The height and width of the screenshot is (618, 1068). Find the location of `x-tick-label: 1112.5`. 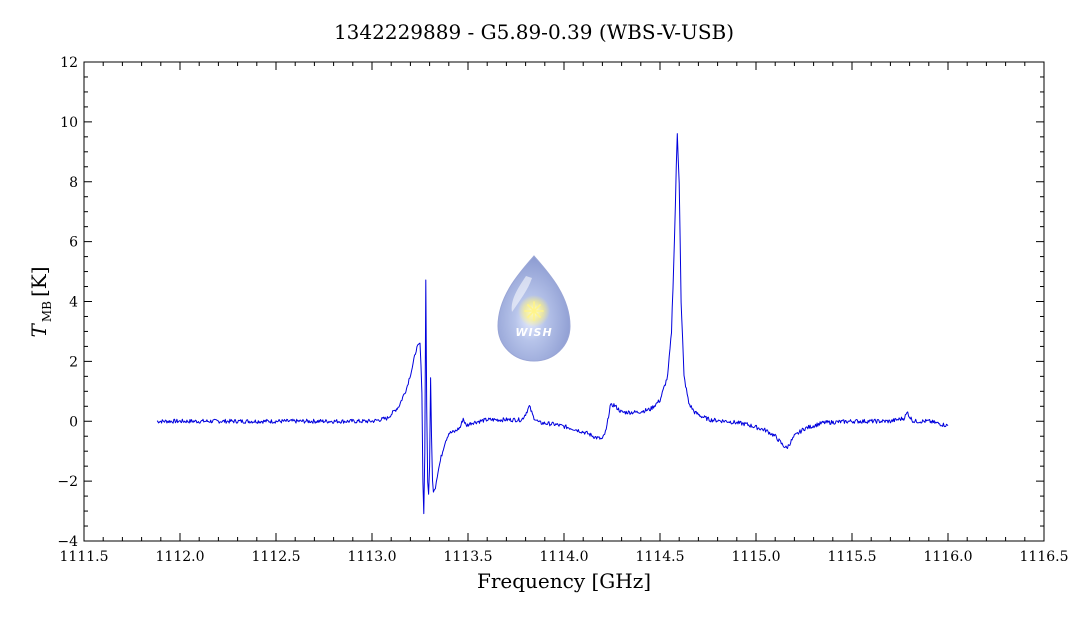

x-tick-label: 1112.5 is located at coordinates (276, 557).